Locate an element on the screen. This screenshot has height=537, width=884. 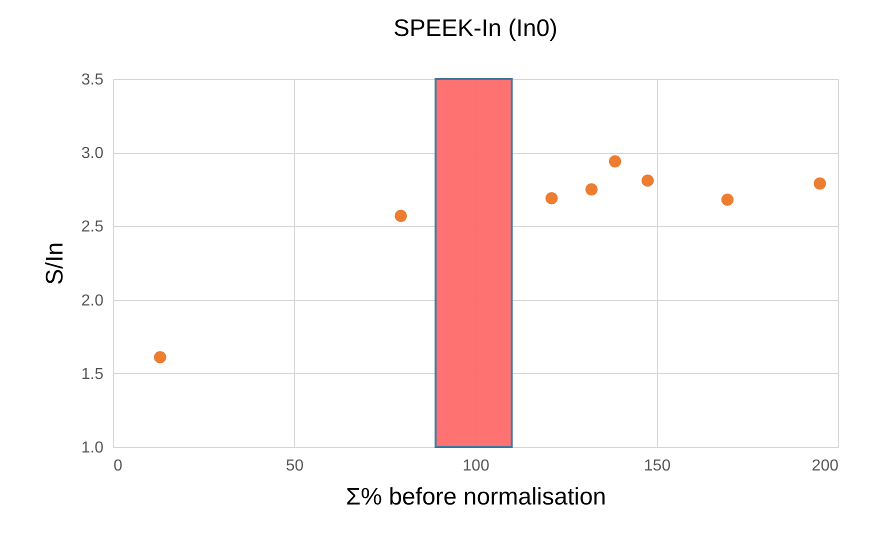
x-tick-label: 200 is located at coordinates (825, 466).